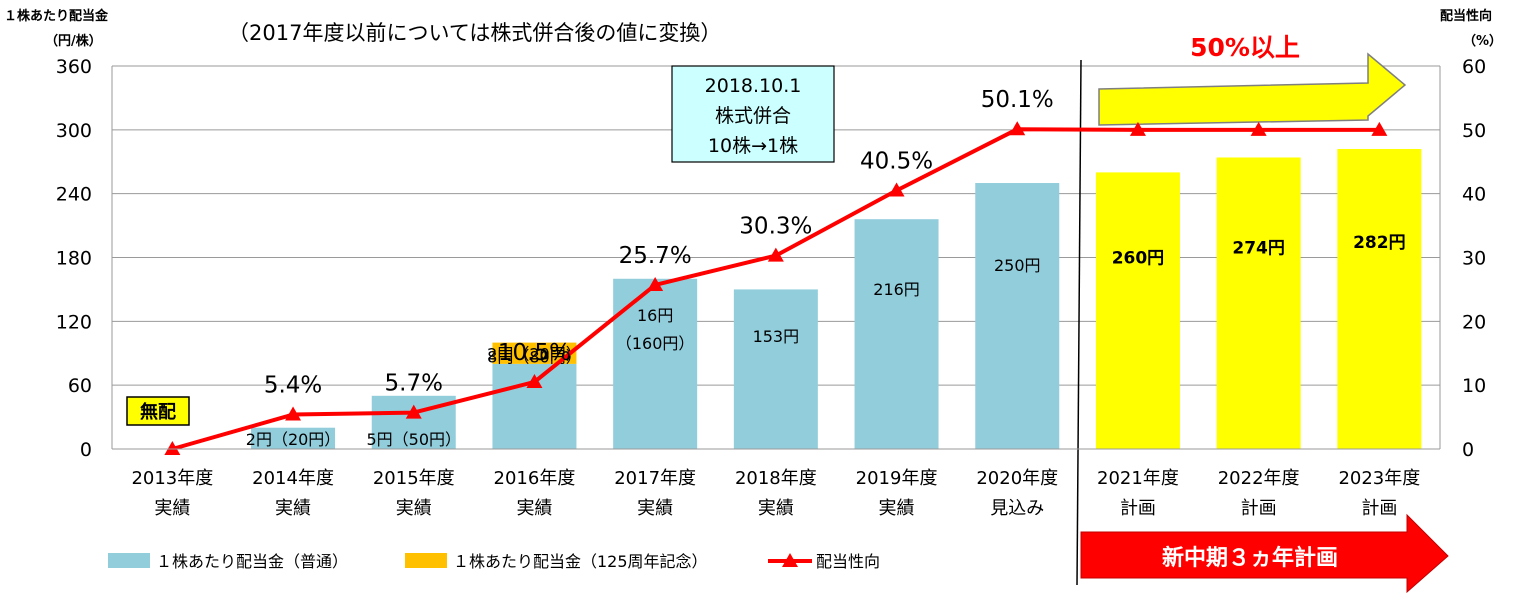 The height and width of the screenshot is (597, 1520). I want to click on category-label: 2013年度, so click(172, 478).